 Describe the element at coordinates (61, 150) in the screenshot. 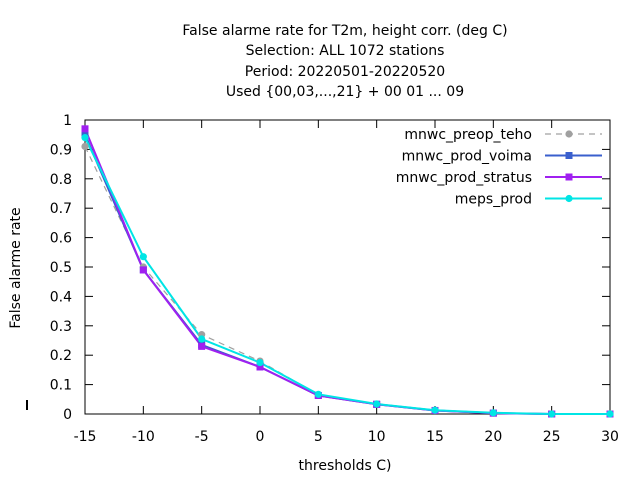

I see `y-tick-label: 0.9` at that location.